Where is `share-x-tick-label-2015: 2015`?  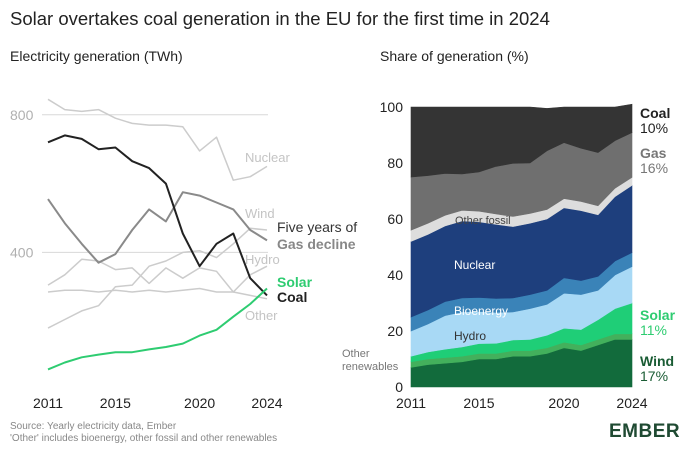
share-x-tick-label-2015: 2015 is located at coordinates (478, 403).